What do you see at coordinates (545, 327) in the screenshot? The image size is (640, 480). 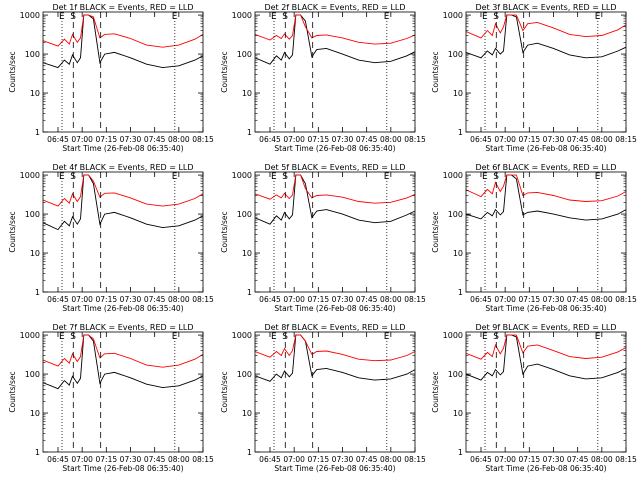 I see `panel-title: Det 9f BLACK = Events, RED = LLD` at bounding box center [545, 327].